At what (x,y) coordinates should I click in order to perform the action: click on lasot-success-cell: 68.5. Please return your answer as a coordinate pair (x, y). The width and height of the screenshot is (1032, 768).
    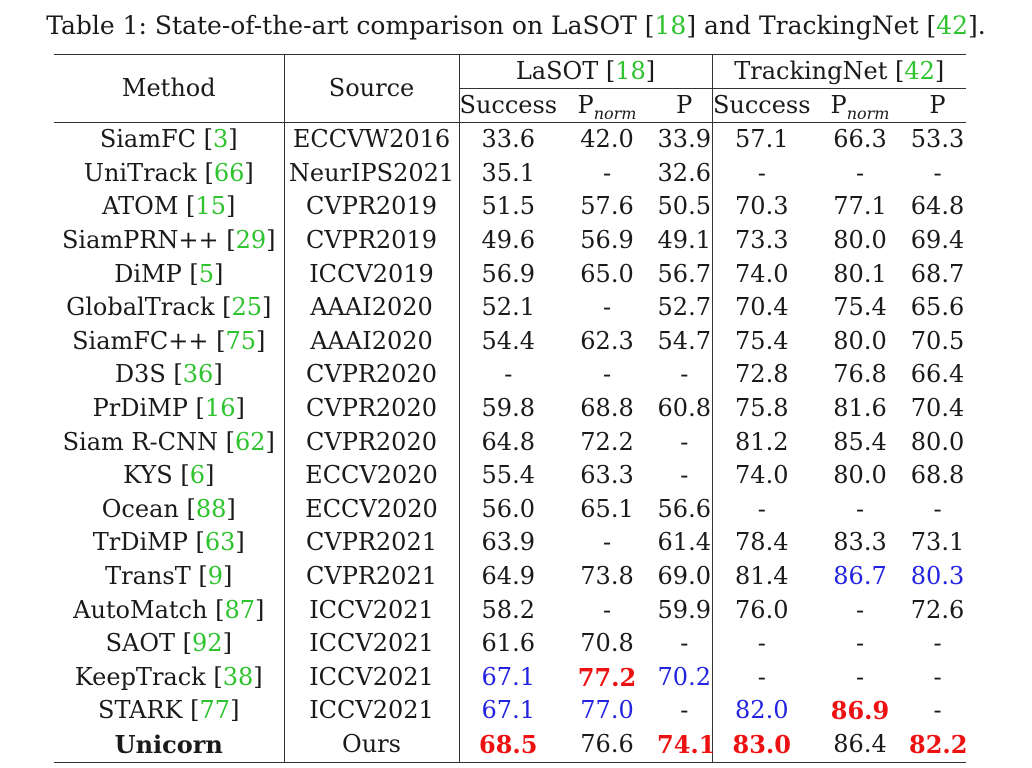
    Looking at the image, I should click on (508, 745).